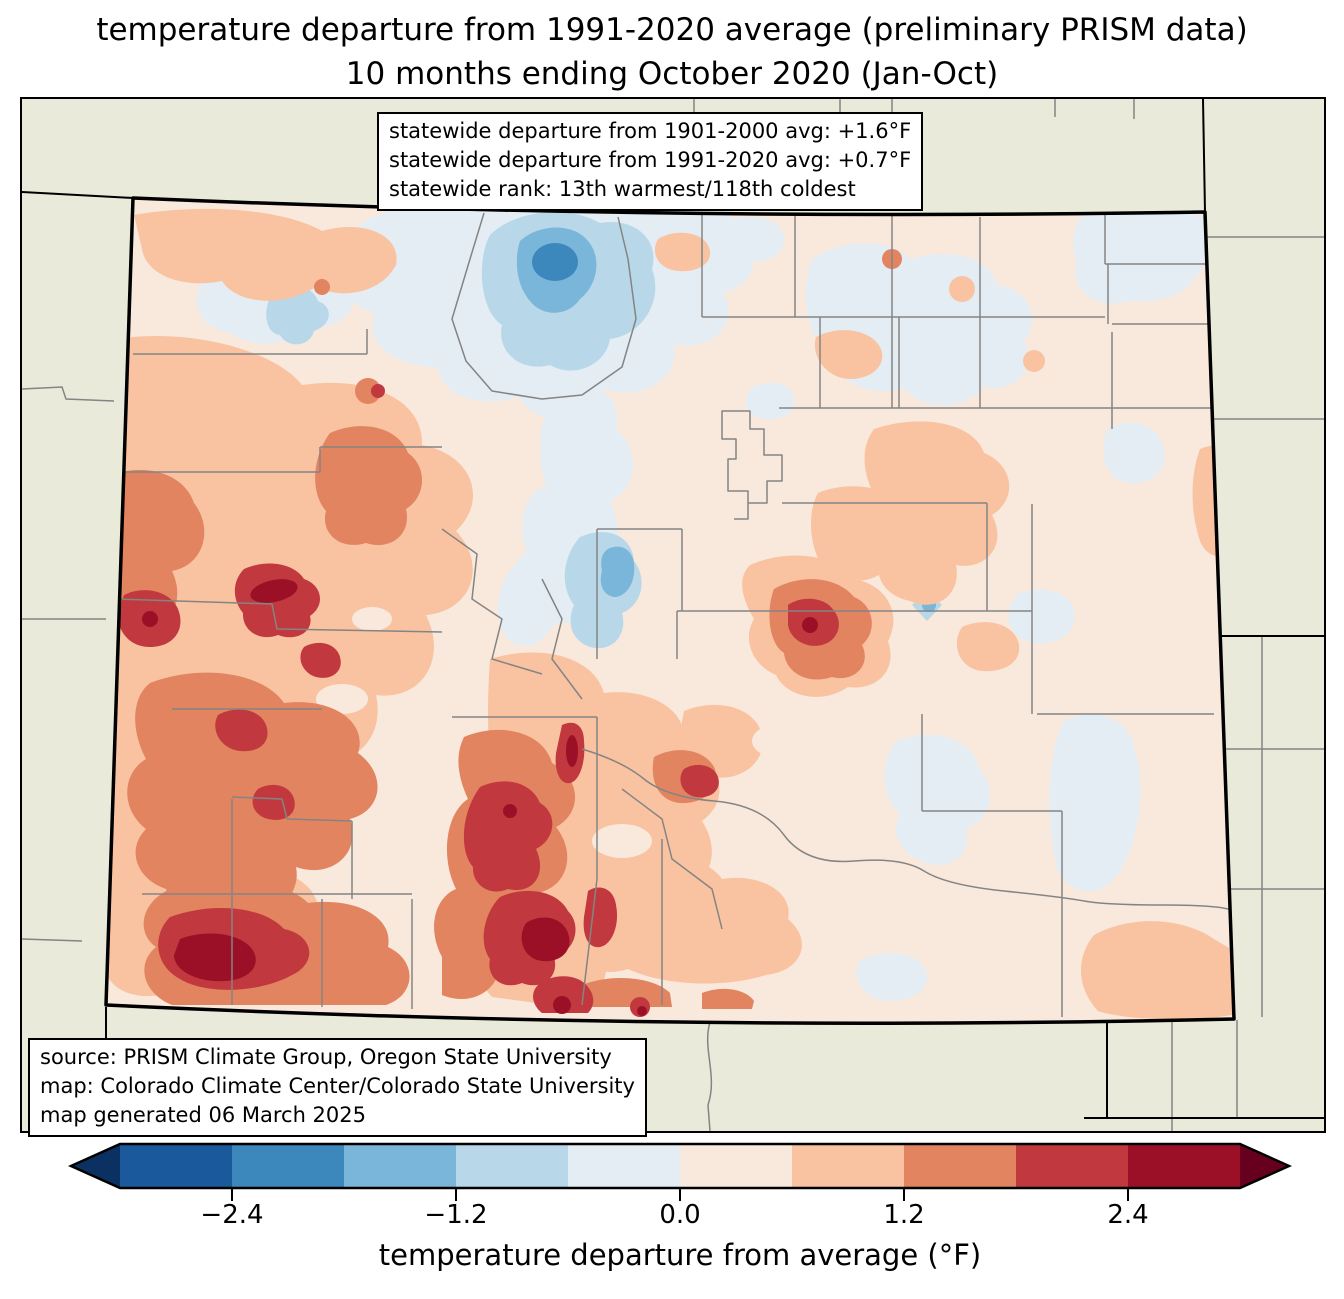 The width and height of the screenshot is (1344, 1299). What do you see at coordinates (680, 1166) in the screenshot?
I see `colorbar-outline` at bounding box center [680, 1166].